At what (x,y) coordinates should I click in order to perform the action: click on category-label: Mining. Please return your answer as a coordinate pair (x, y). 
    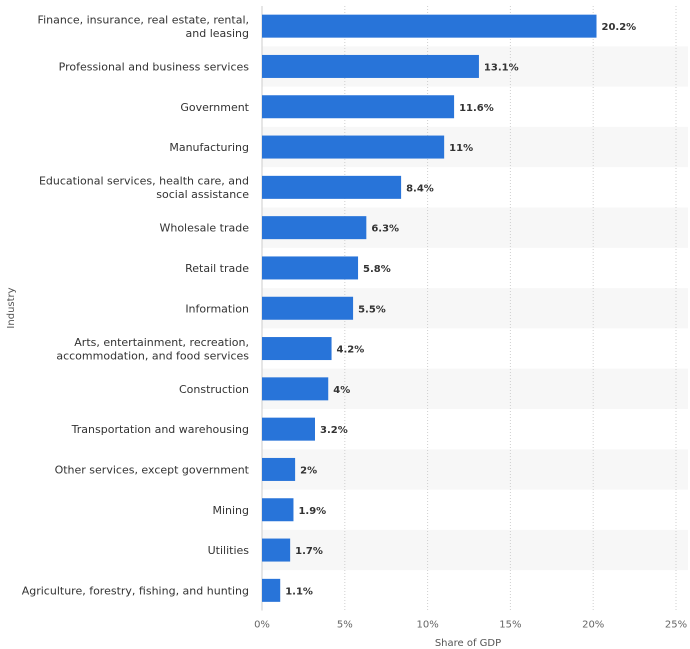
    Looking at the image, I should click on (230, 510).